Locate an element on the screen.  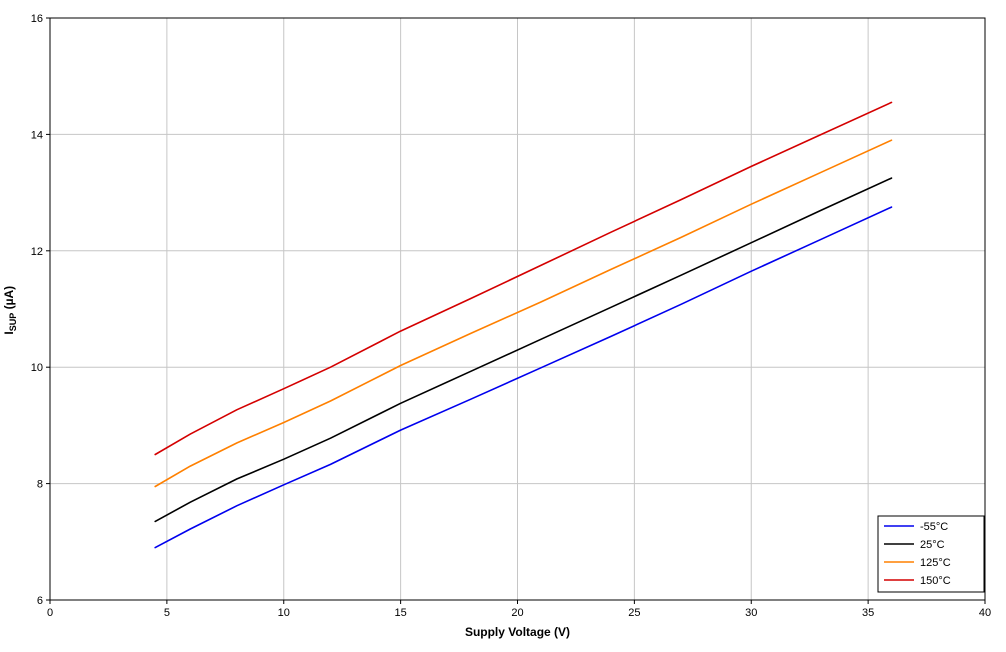
x-tick-label: 25 is located at coordinates (634, 613).